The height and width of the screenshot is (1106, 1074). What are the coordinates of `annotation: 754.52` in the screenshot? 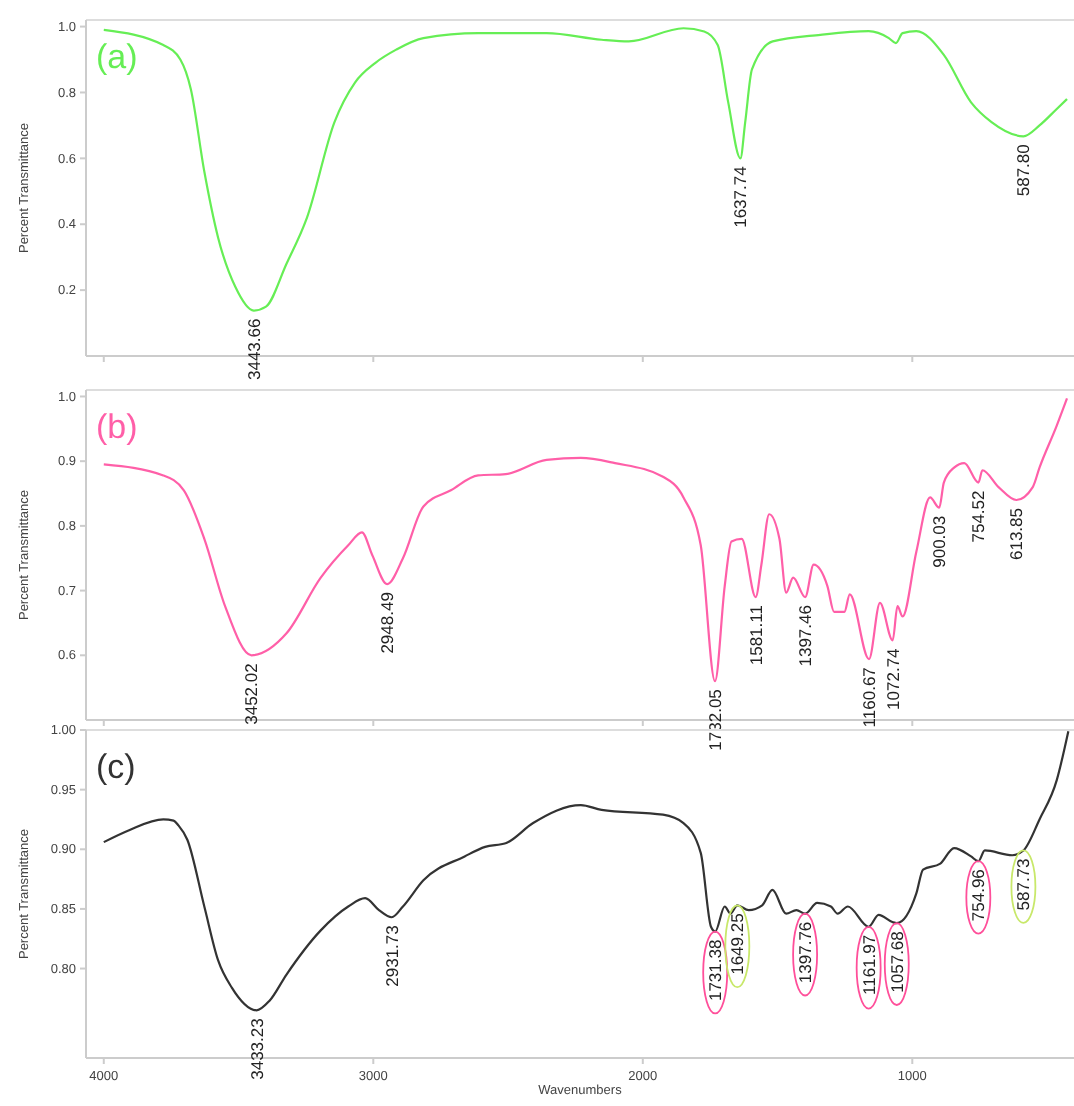 It's located at (978, 516).